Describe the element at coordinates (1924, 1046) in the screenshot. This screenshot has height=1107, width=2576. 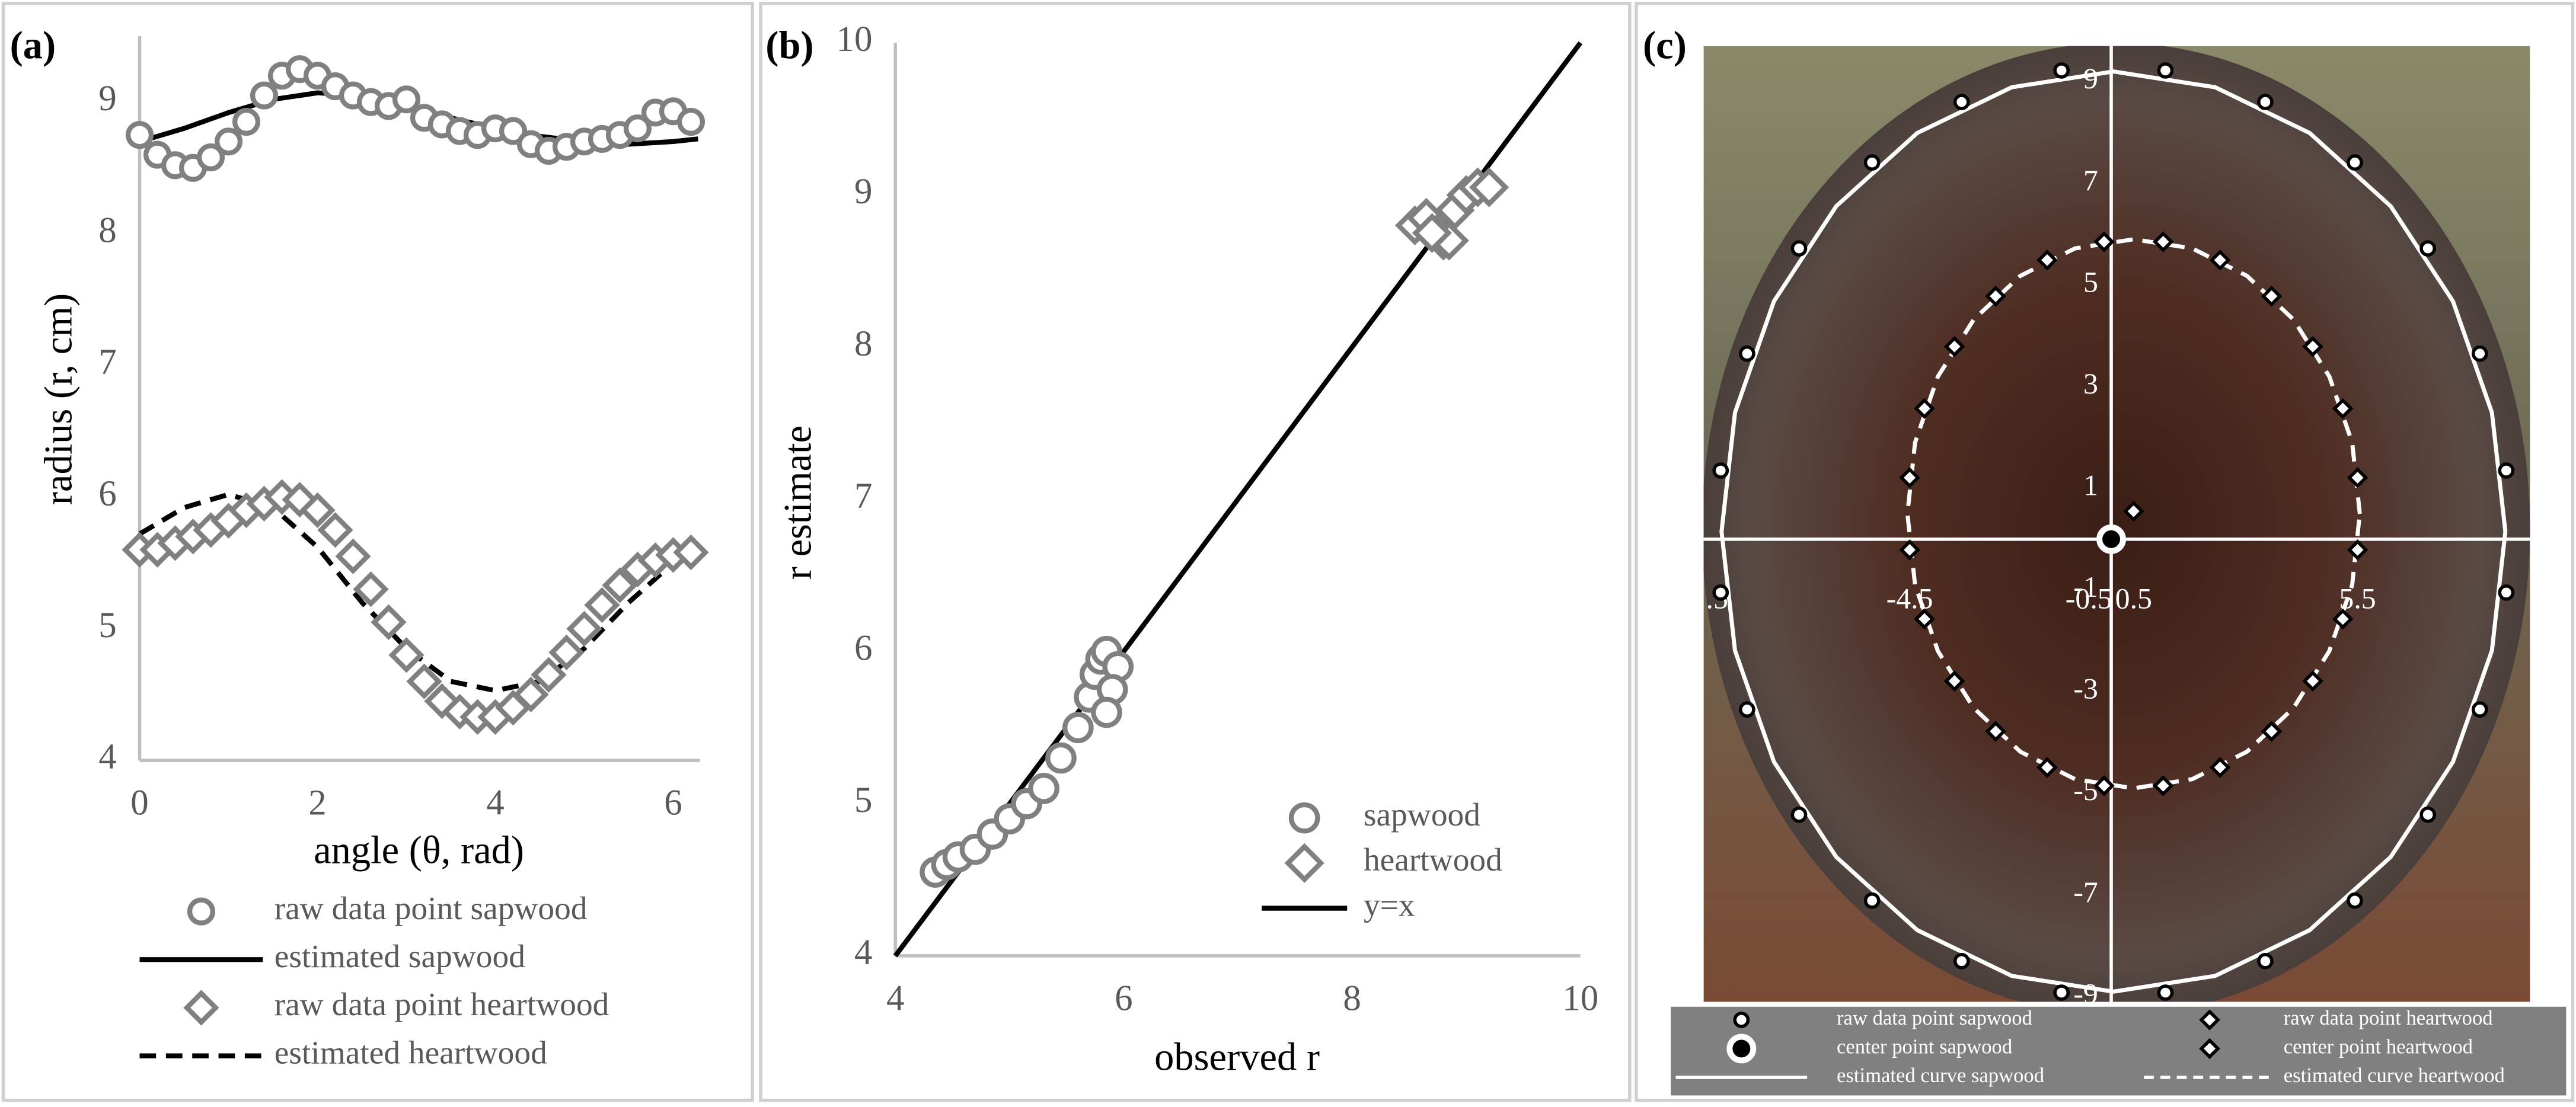
I see `legend-label: center point sapwood` at that location.